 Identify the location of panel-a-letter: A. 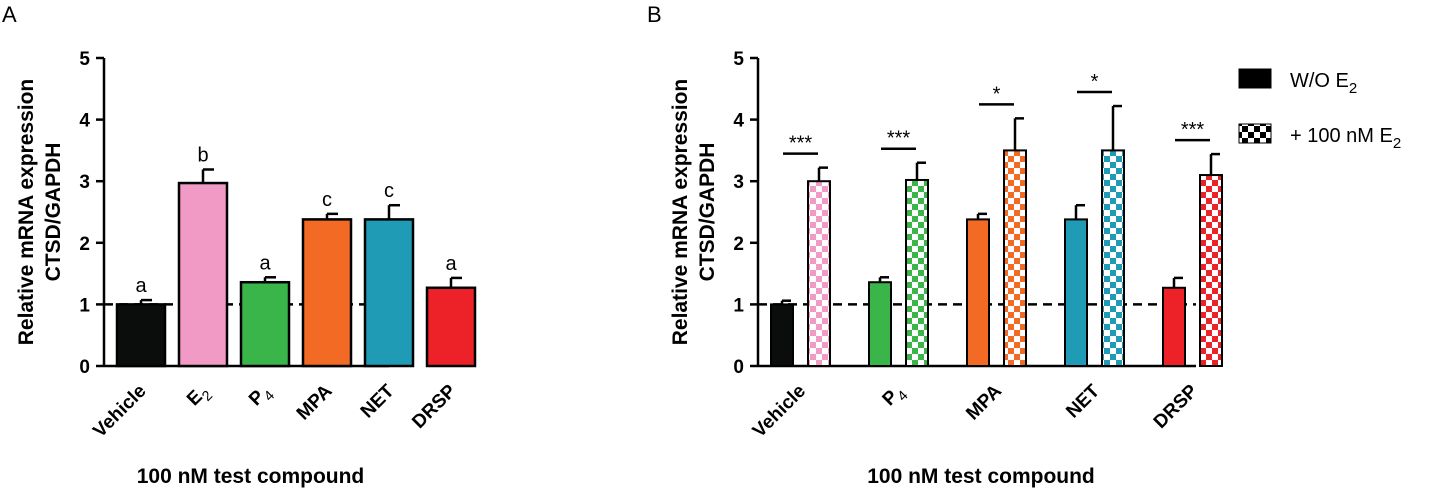
(9, 14).